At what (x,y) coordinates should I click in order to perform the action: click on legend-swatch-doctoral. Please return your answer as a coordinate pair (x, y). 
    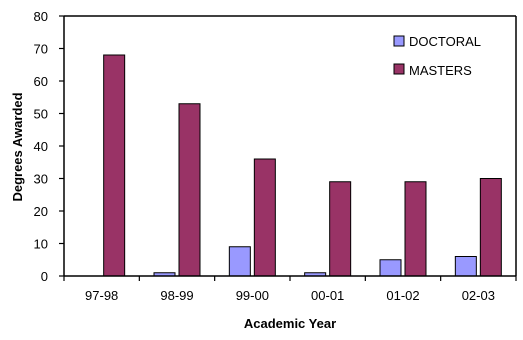
    Looking at the image, I should click on (399, 41).